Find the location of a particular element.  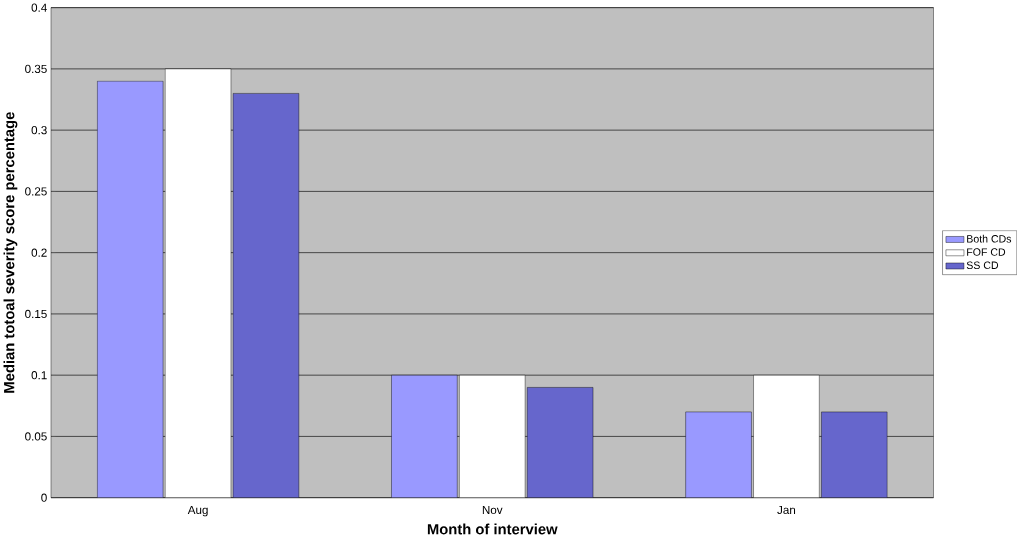

x-tick-label: Aug is located at coordinates (197, 511).